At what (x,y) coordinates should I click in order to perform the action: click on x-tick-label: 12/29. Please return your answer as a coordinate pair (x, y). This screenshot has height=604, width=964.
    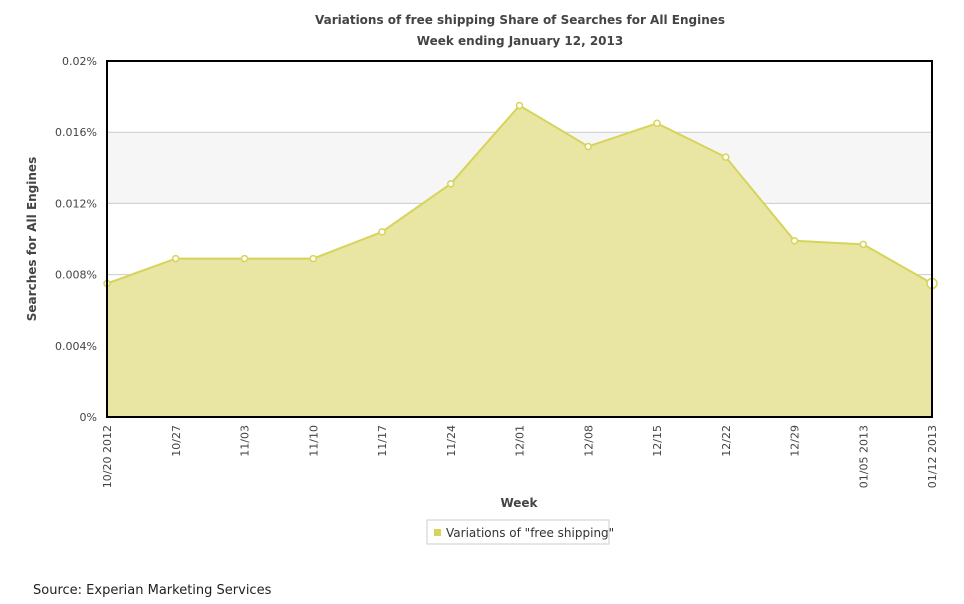
    Looking at the image, I should click on (795, 441).